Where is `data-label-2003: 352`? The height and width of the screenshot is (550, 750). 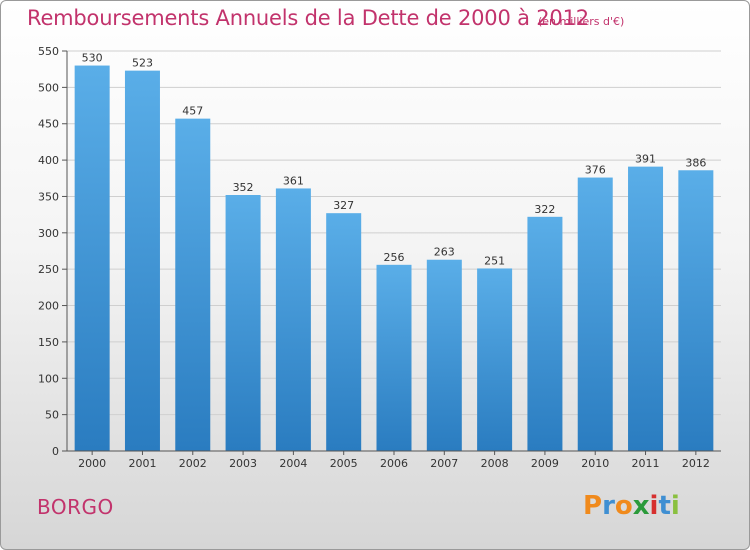
data-label-2003: 352 is located at coordinates (243, 187).